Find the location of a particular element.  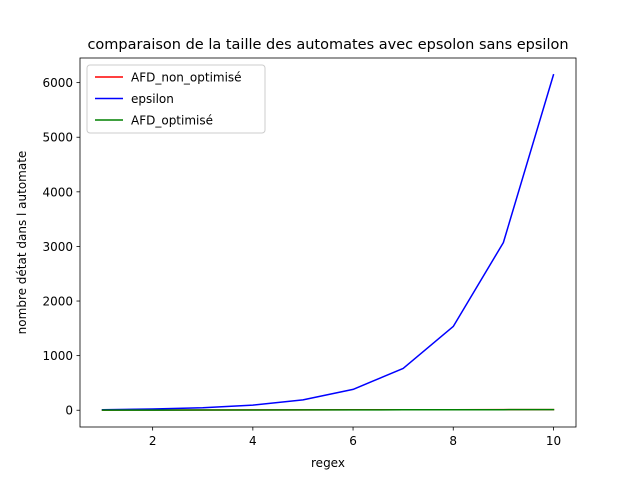

y-tick-label: 1000 is located at coordinates (57, 356).